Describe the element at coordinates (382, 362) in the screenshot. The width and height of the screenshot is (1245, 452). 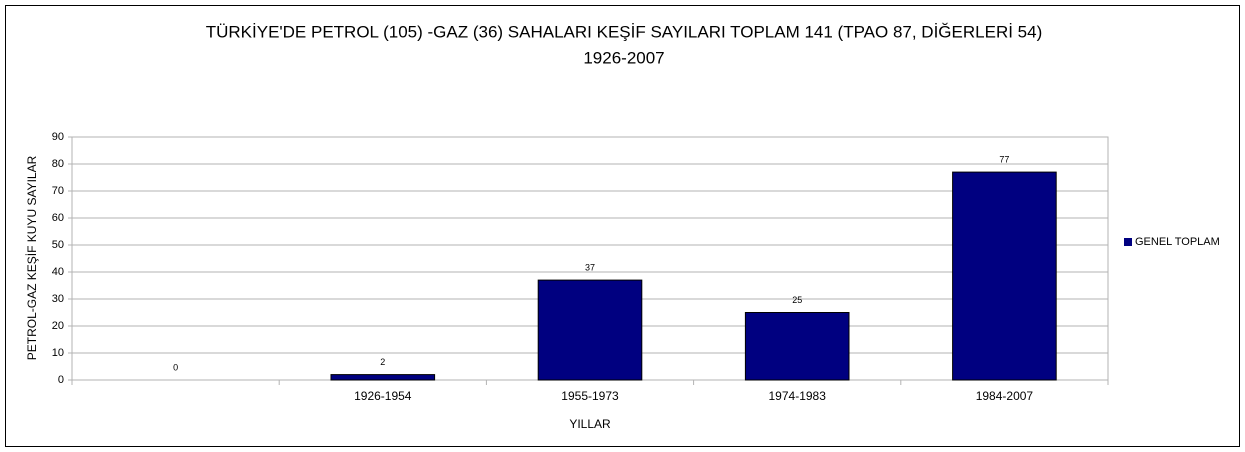
I see `data-label: 2` at that location.